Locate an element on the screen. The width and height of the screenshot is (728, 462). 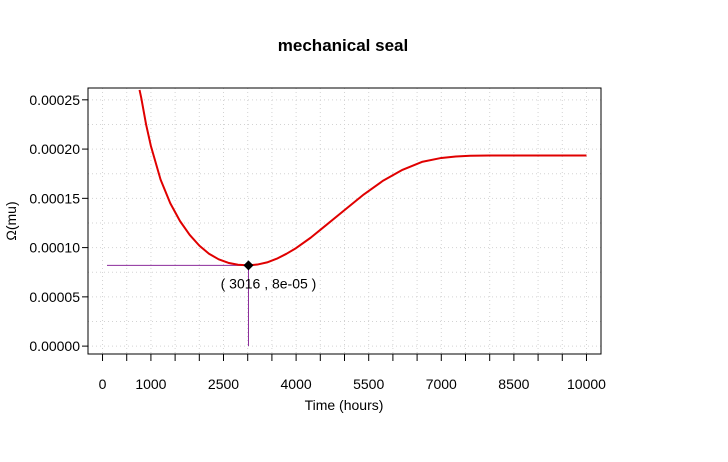
minimum-point-label: ( 3016 , 8e-05 ) is located at coordinates (269, 283).